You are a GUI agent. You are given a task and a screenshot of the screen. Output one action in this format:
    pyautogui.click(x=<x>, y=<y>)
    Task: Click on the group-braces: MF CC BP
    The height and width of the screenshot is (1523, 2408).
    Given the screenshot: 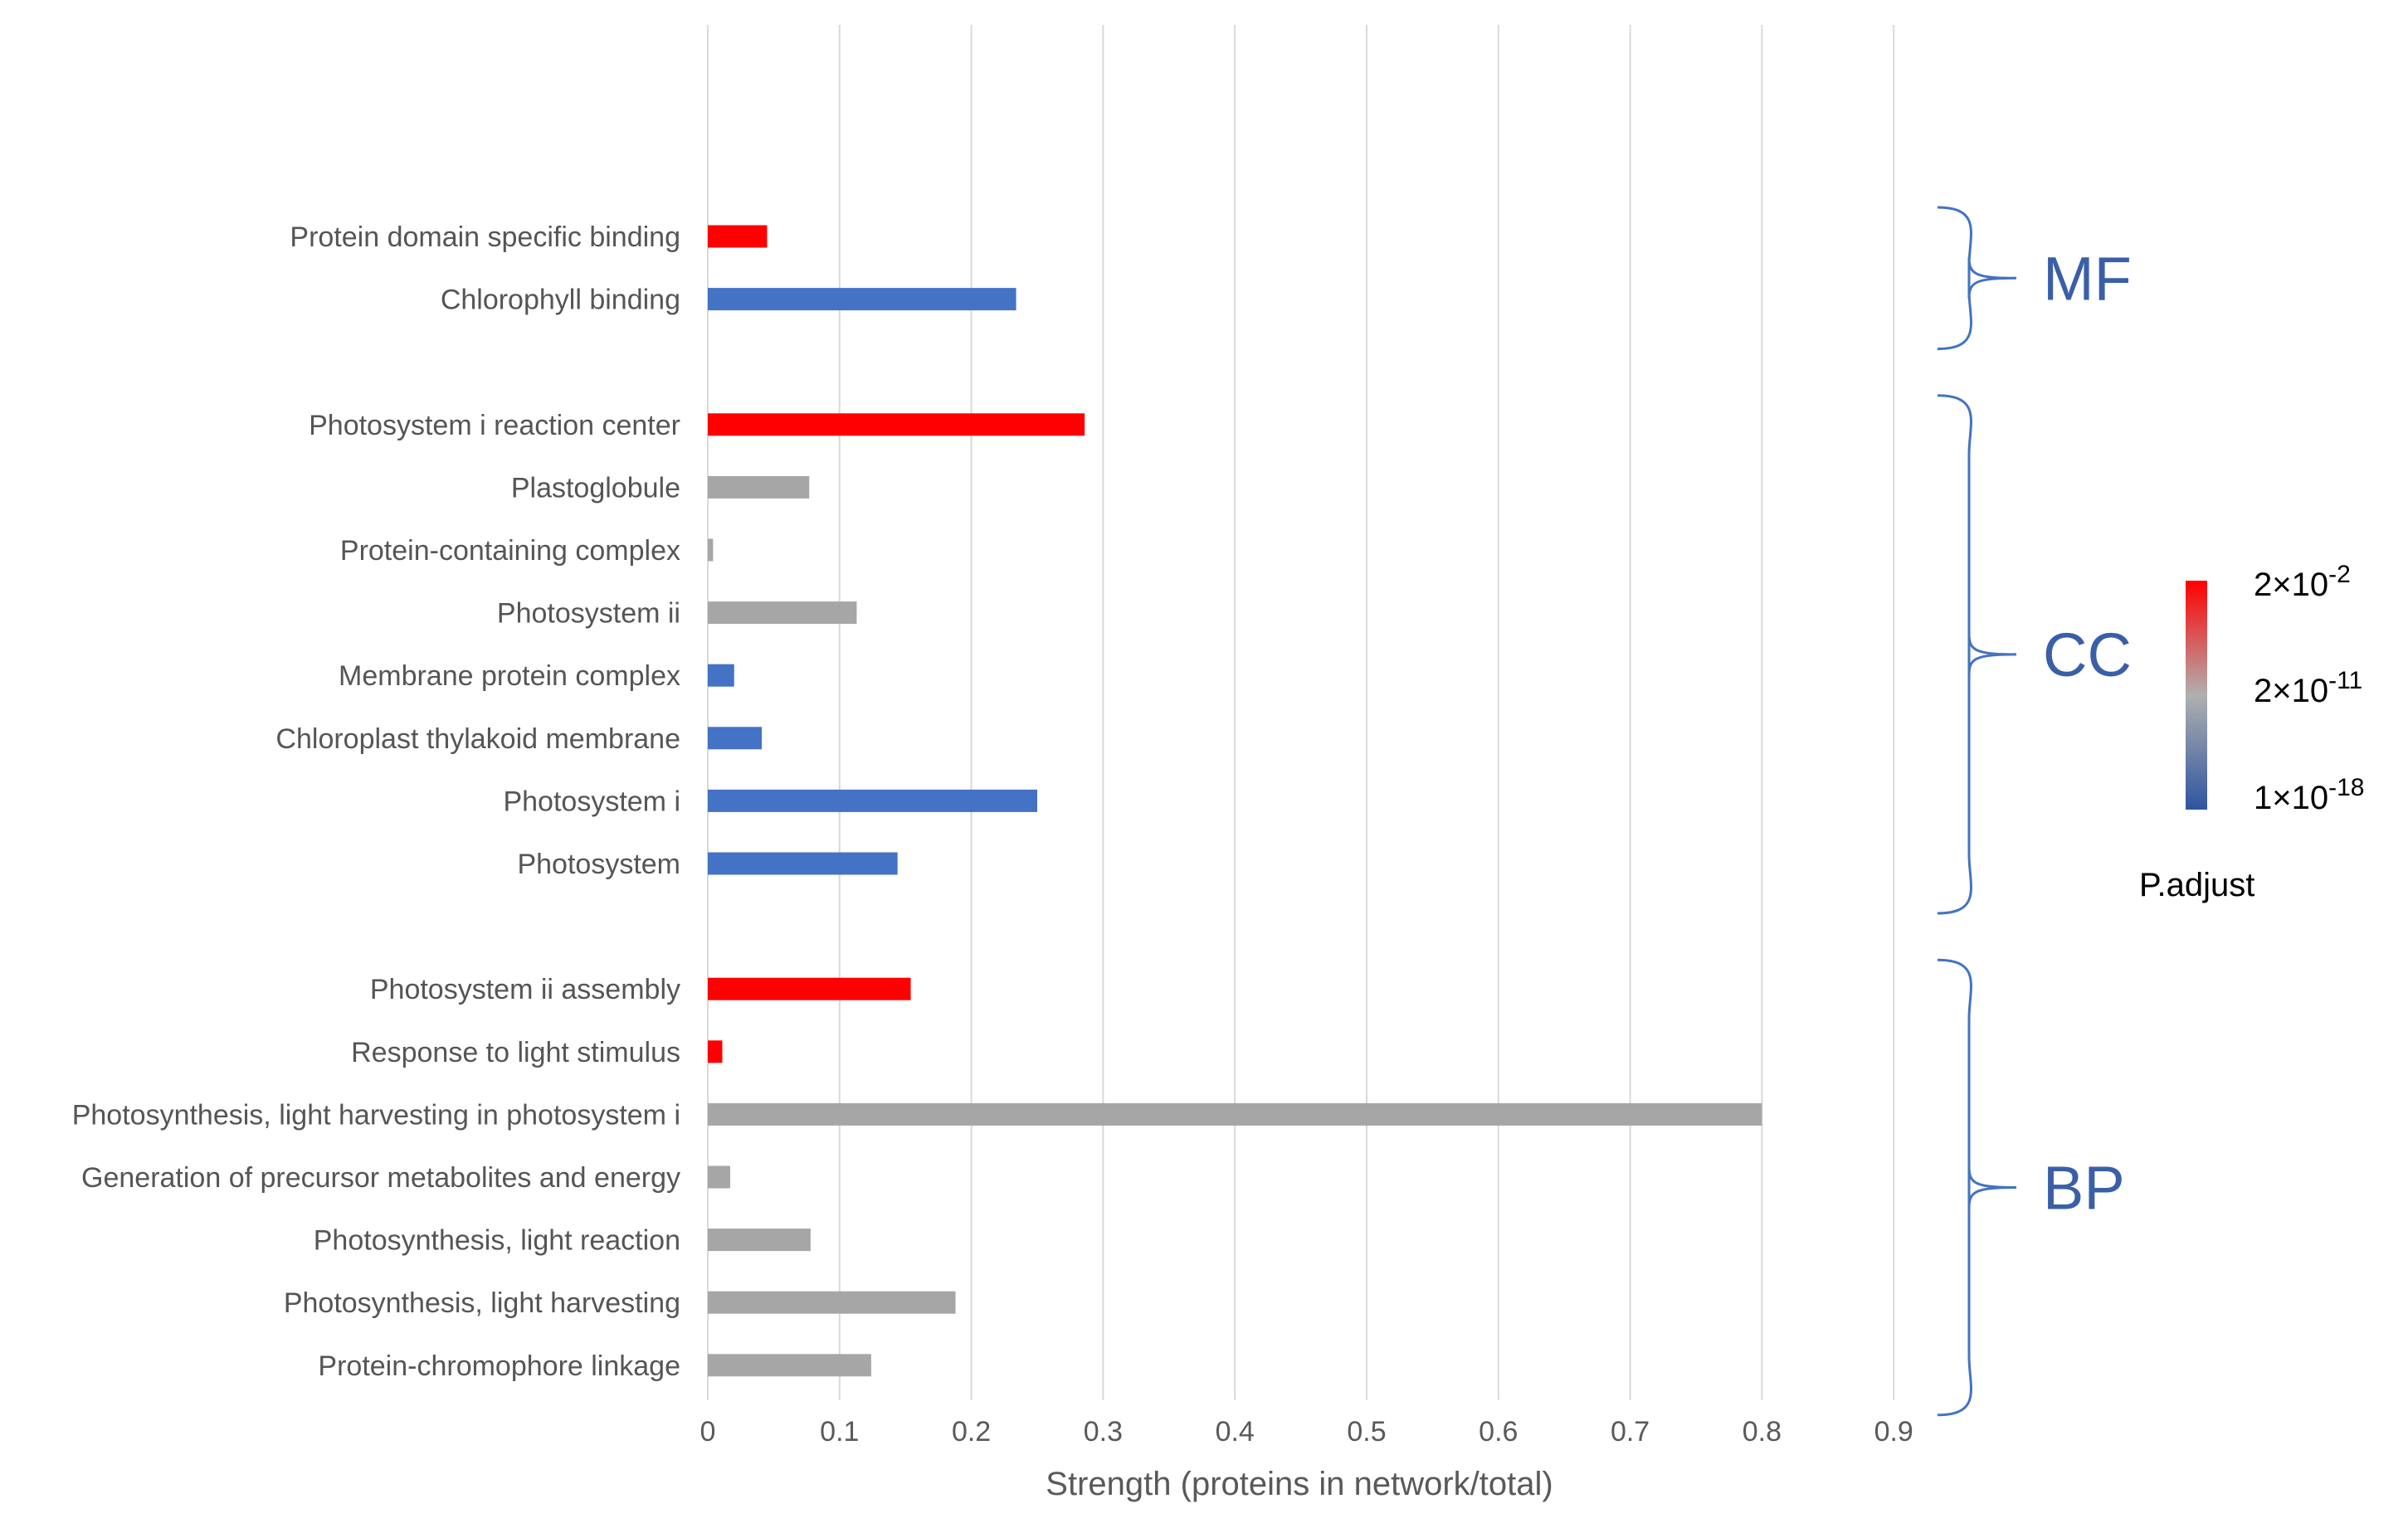 What is the action you would take?
    pyautogui.click(x=2034, y=812)
    